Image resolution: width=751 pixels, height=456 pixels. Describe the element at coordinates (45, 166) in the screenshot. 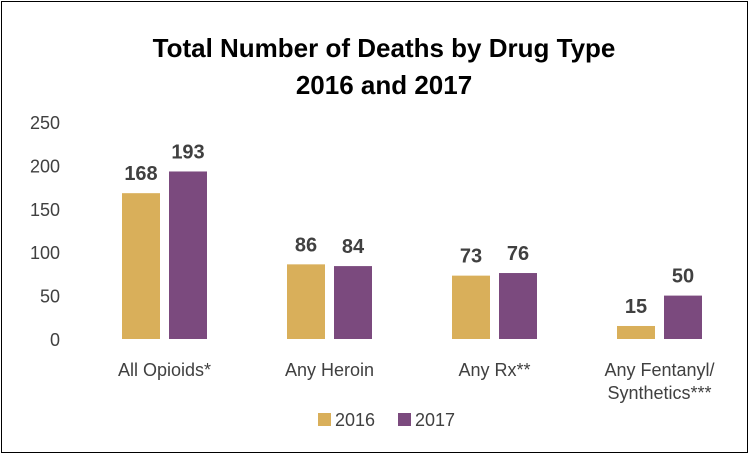

I see `y-tick-label: 200` at that location.